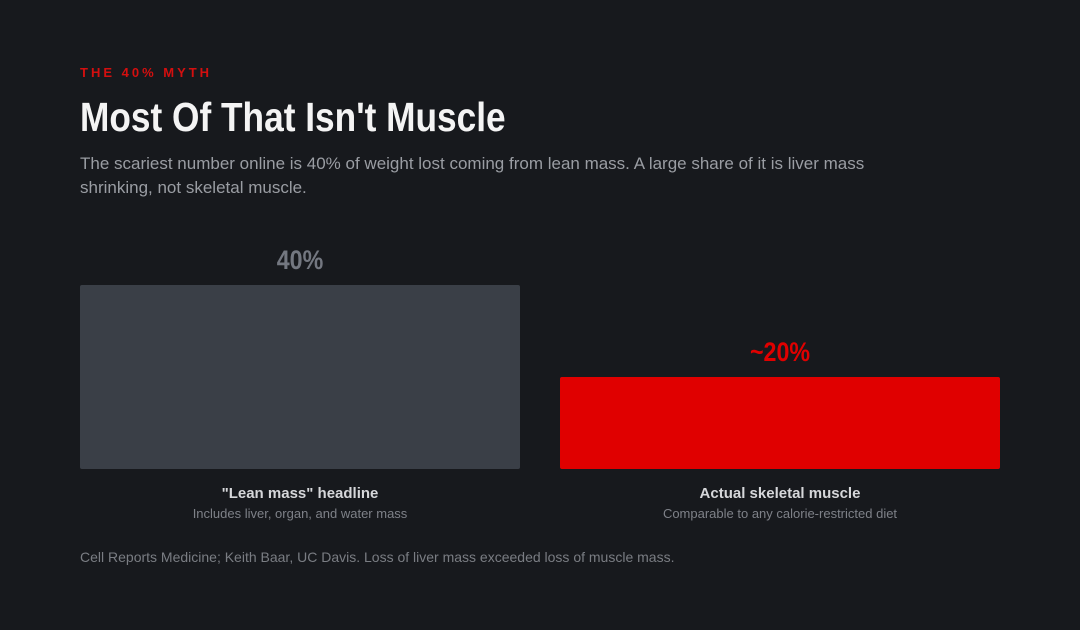 The width and height of the screenshot is (1080, 630). I want to click on category-label-2: Actual skeletal muscle, so click(780, 493).